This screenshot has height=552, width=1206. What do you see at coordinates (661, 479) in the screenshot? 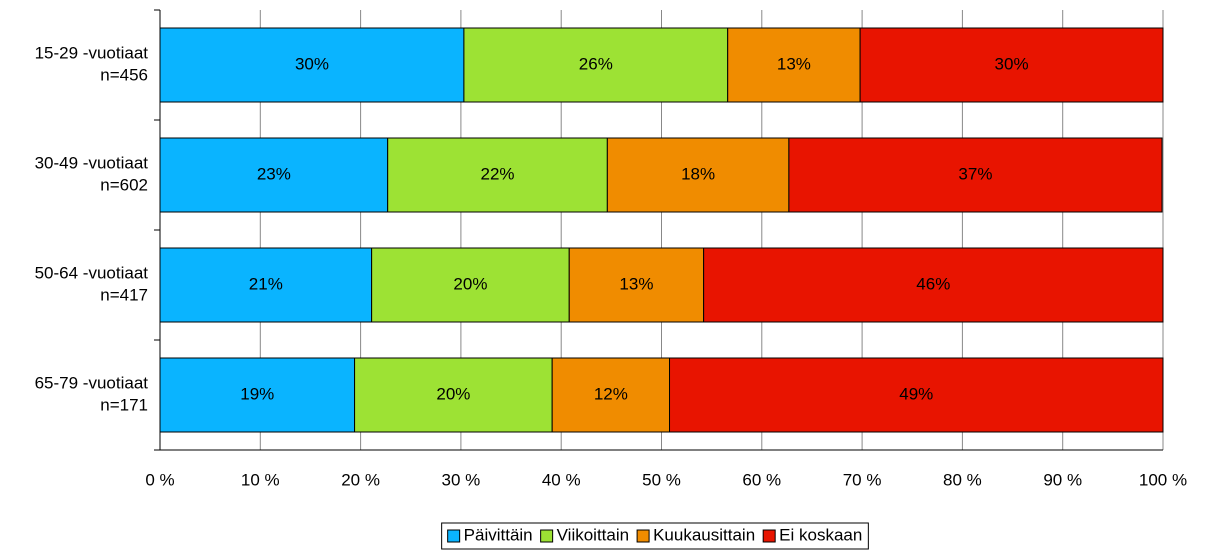
I see `x-tick-label: 50 %` at bounding box center [661, 479].